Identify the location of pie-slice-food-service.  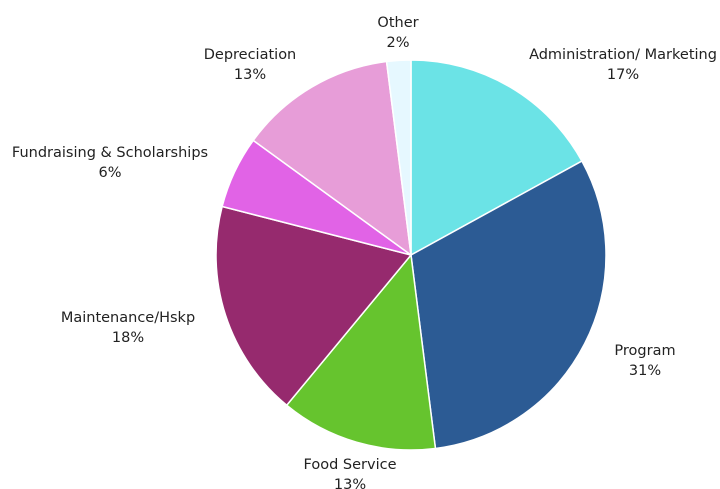
(361, 352).